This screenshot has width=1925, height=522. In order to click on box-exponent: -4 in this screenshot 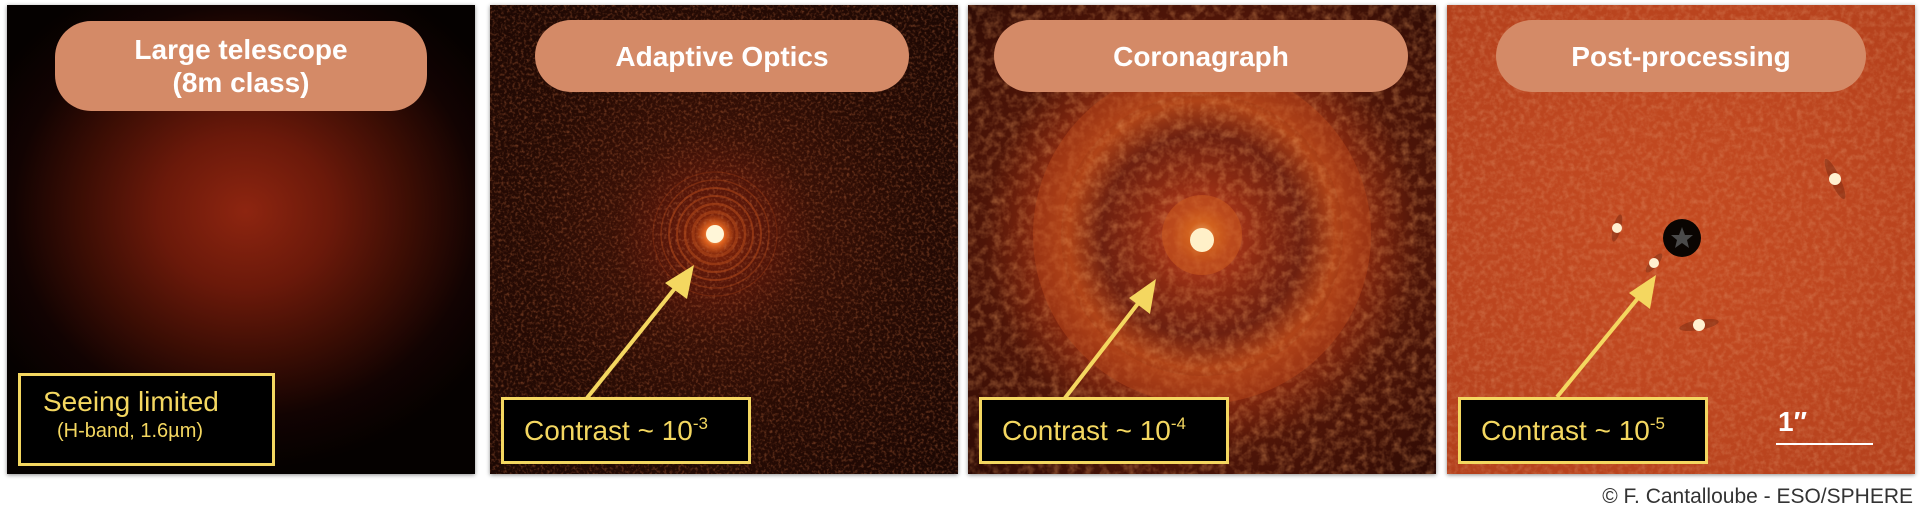, I will do `click(1178, 423)`.